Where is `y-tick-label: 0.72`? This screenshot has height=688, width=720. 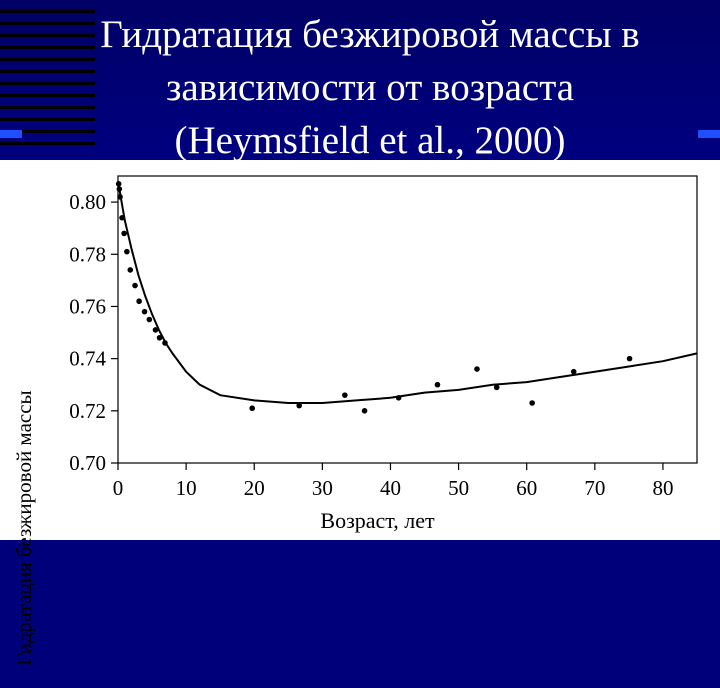 y-tick-label: 0.72 is located at coordinates (87, 411).